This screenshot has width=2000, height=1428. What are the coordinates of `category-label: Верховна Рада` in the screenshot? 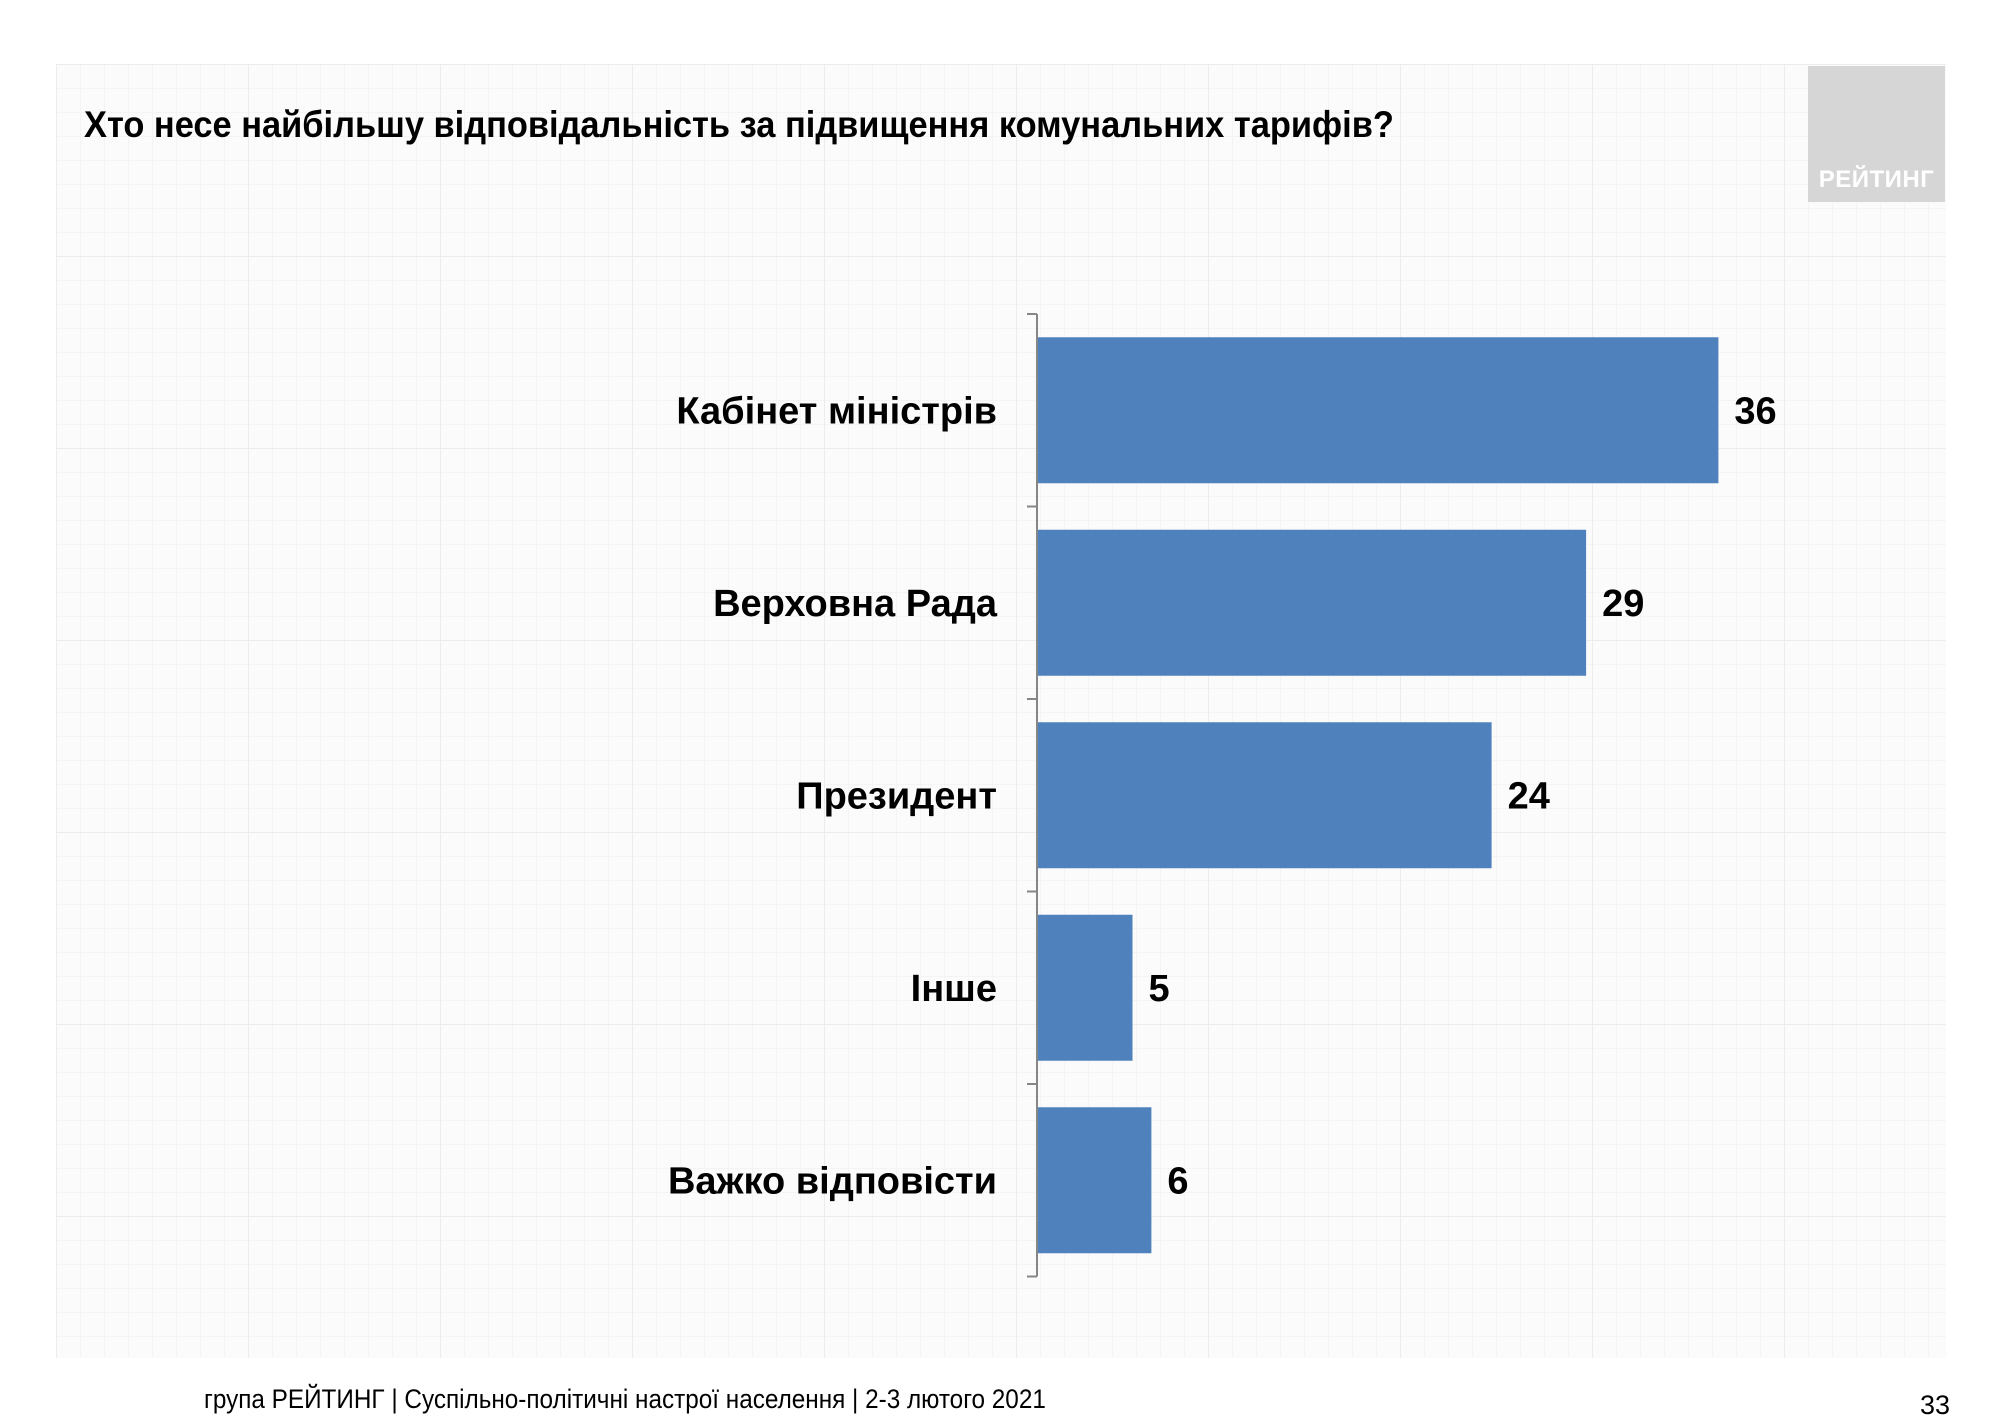 It's located at (855, 604).